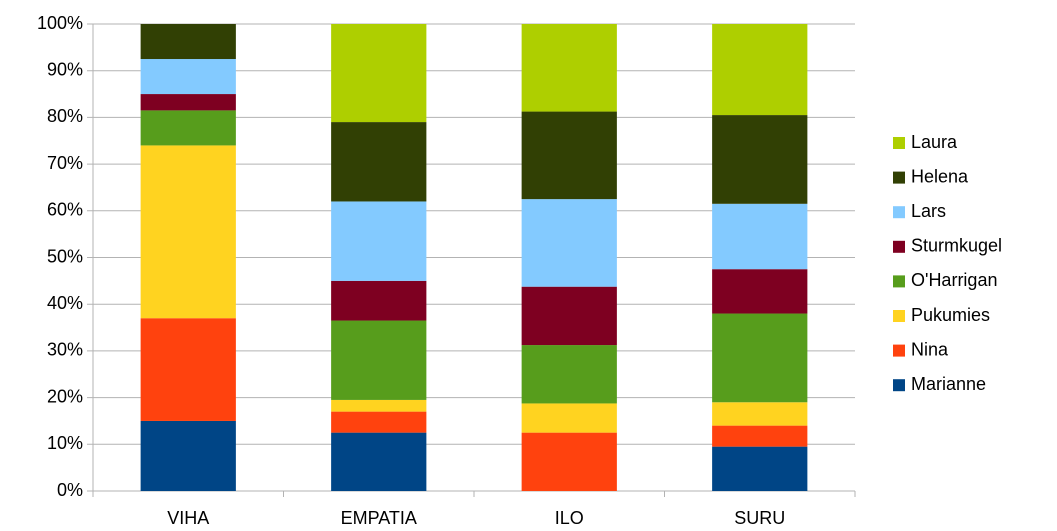  What do you see at coordinates (954, 280) in the screenshot?
I see `legend-label: O'Harrigan` at bounding box center [954, 280].